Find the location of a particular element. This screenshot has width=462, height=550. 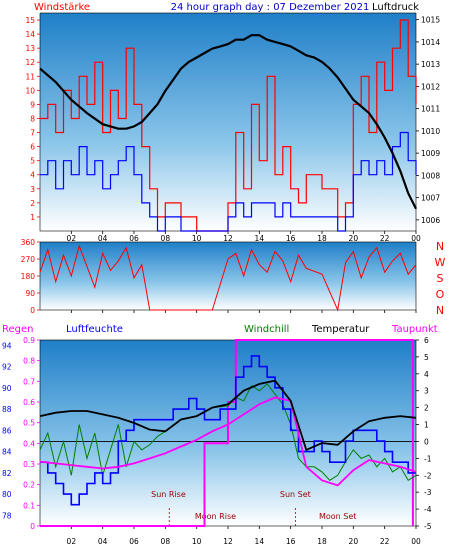

temp-x-tick-label: 14 is located at coordinates (260, 541).